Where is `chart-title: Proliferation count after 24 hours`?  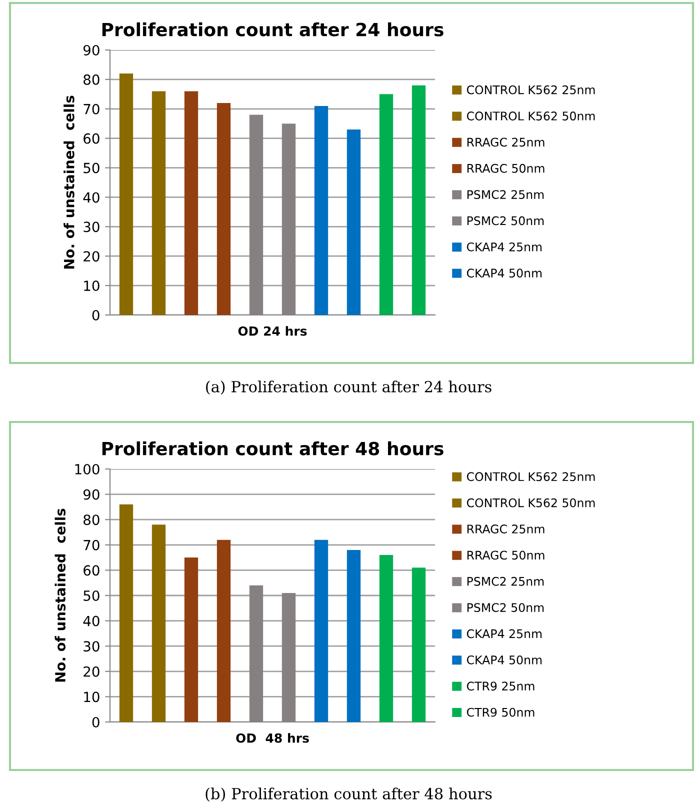 chart-title: Proliferation count after 24 hours is located at coordinates (273, 29).